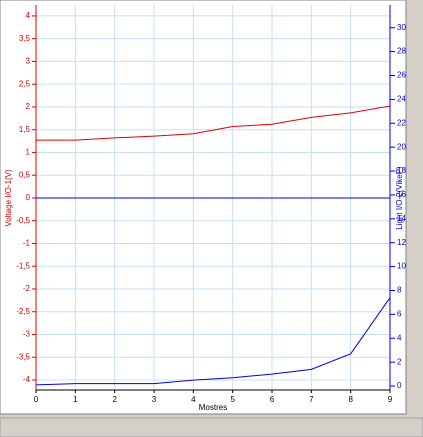  I want to click on y2-tick-label: 20, so click(401, 146).